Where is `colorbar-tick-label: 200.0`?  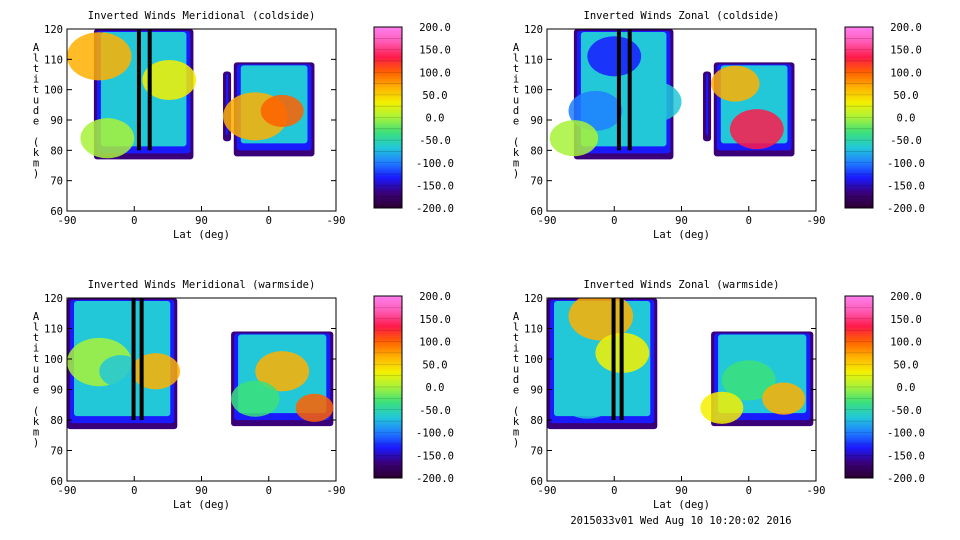
colorbar-tick-label: 200.0 is located at coordinates (435, 297).